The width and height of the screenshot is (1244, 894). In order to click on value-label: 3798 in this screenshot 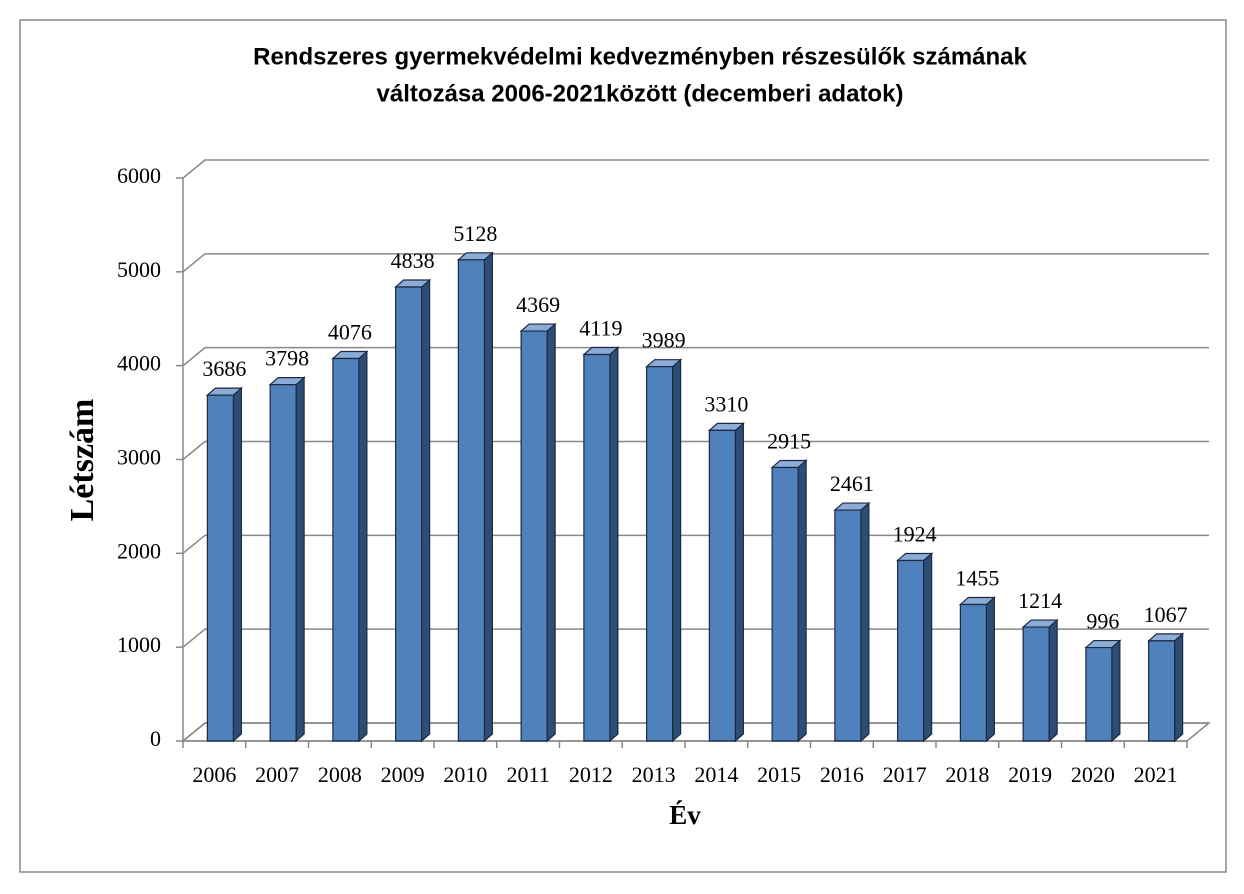, I will do `click(287, 358)`.